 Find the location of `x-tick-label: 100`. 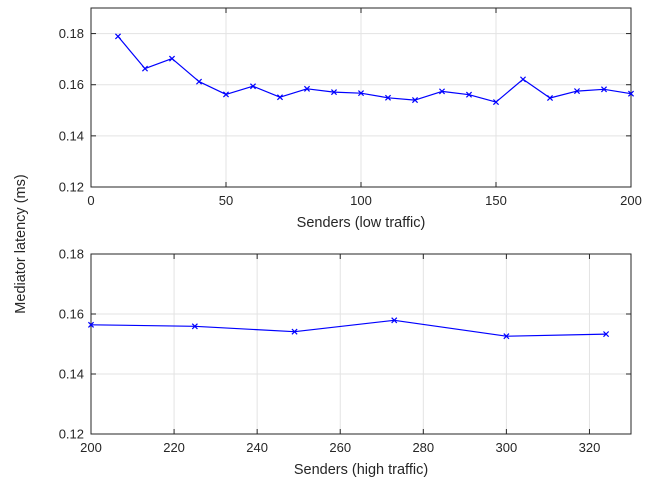

x-tick-label: 100 is located at coordinates (361, 200).